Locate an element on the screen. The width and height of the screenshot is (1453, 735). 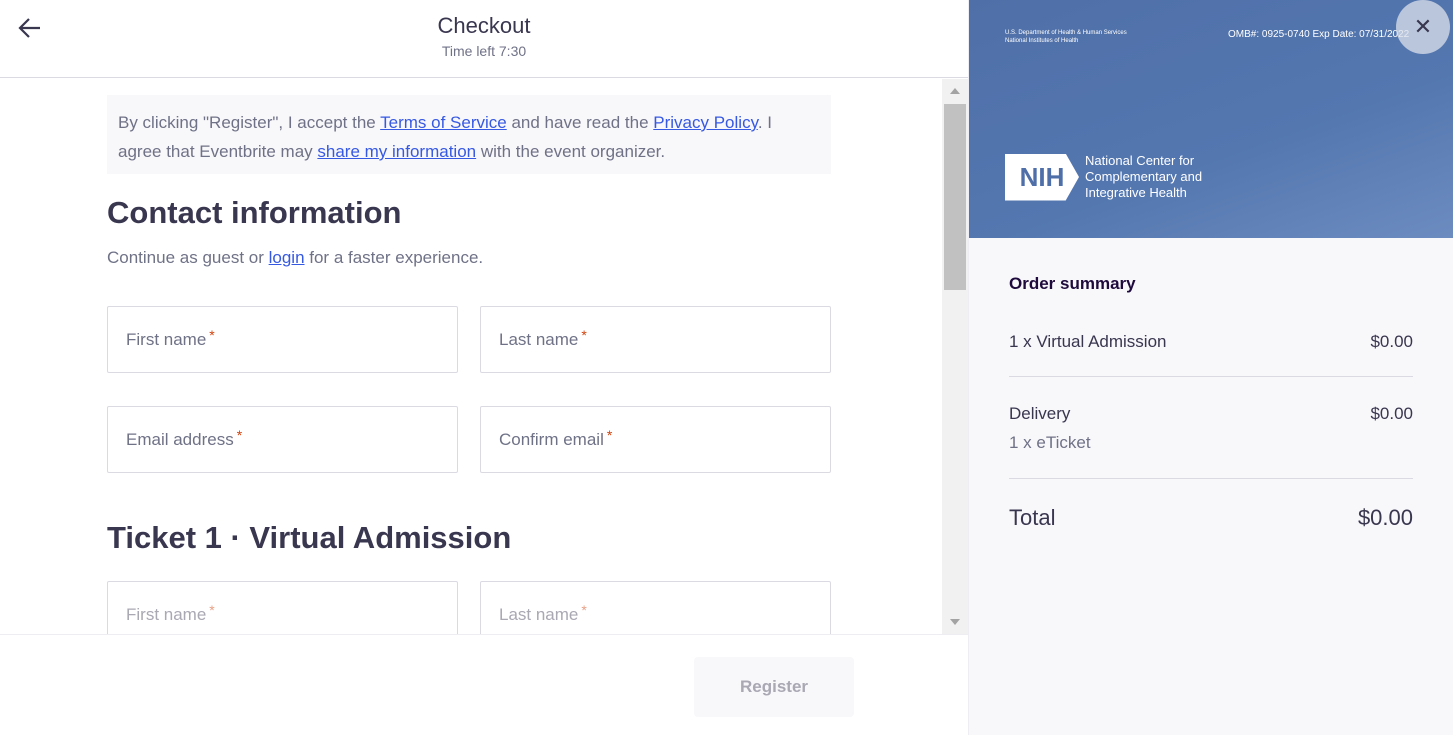
item-label: 1 x Virtual Admission is located at coordinates (1088, 341).